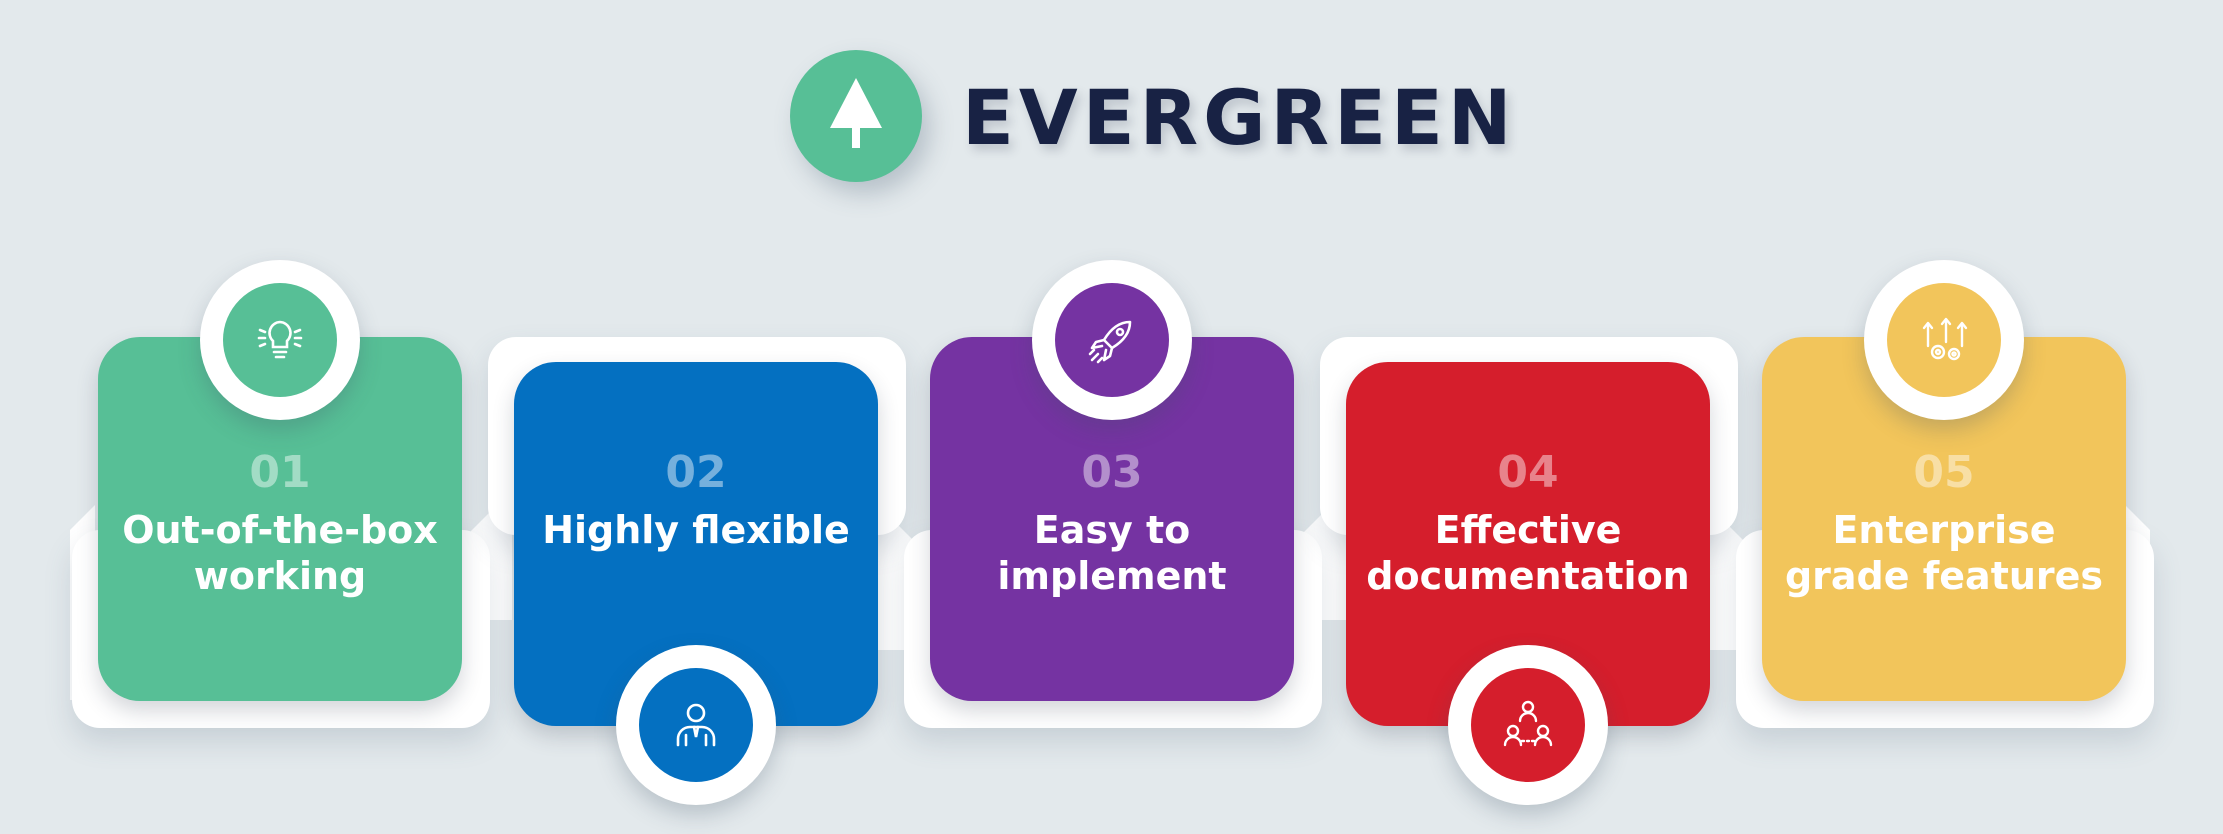 The width and height of the screenshot is (2223, 834). I want to click on step-5-icon-ring, so click(1944, 340).